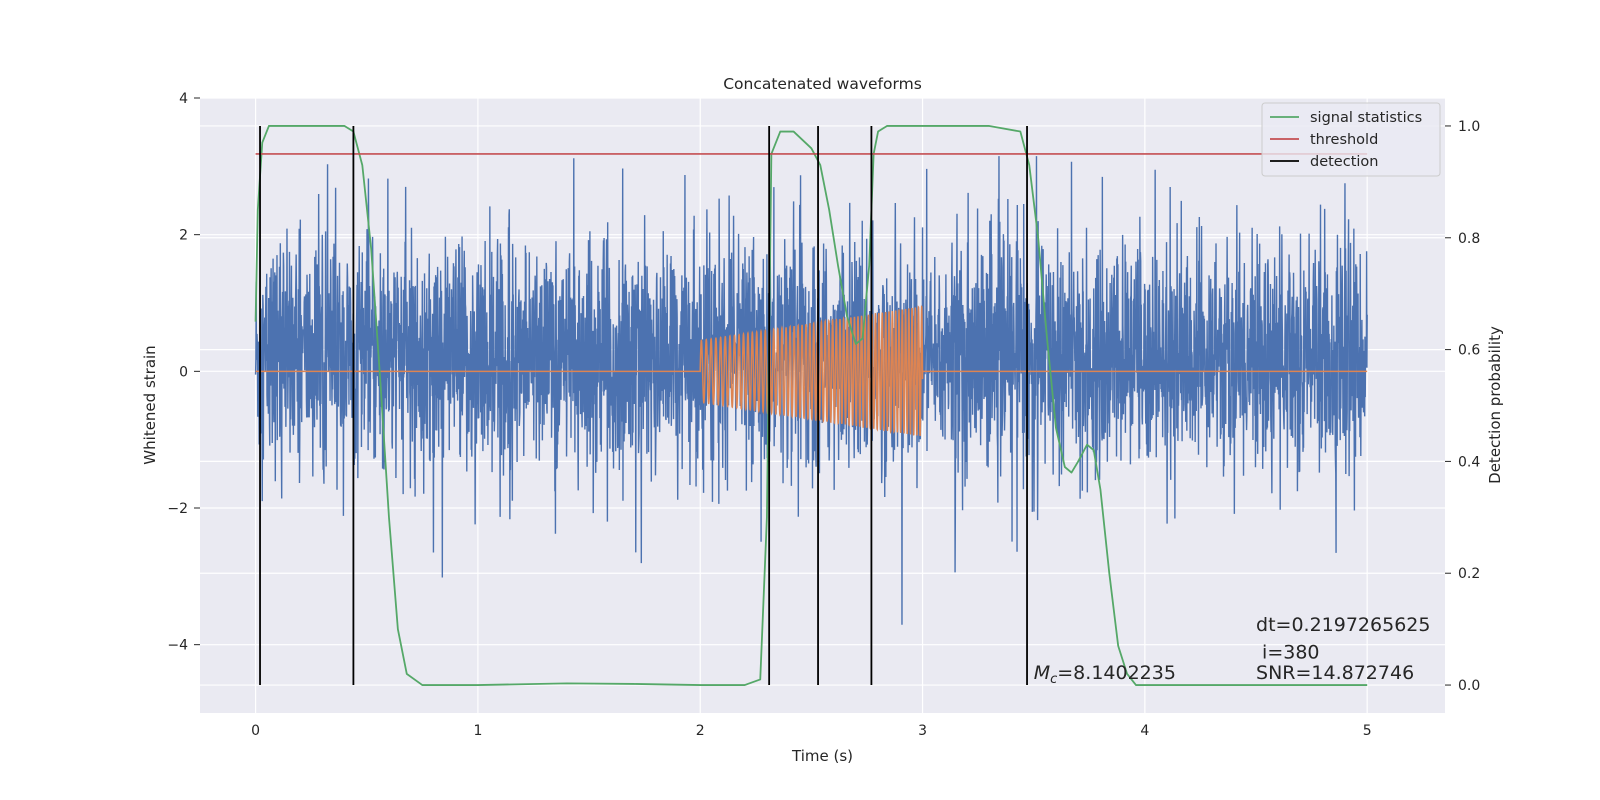 The width and height of the screenshot is (1600, 800). What do you see at coordinates (1469, 574) in the screenshot?
I see `y-right-tick-label: 0.2` at bounding box center [1469, 574].